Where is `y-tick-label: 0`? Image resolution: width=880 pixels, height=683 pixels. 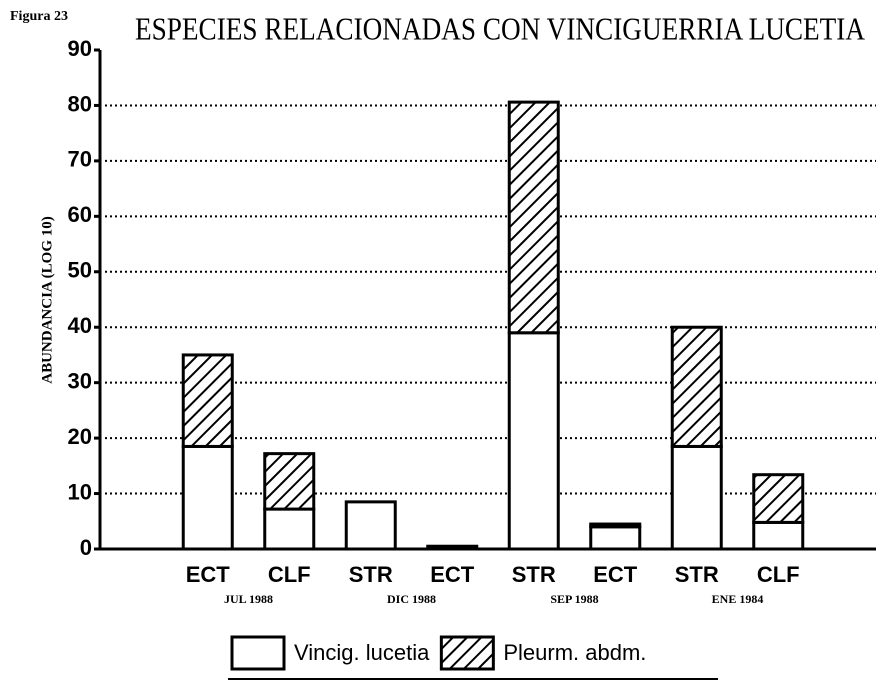 y-tick-label: 0 is located at coordinates (86, 547).